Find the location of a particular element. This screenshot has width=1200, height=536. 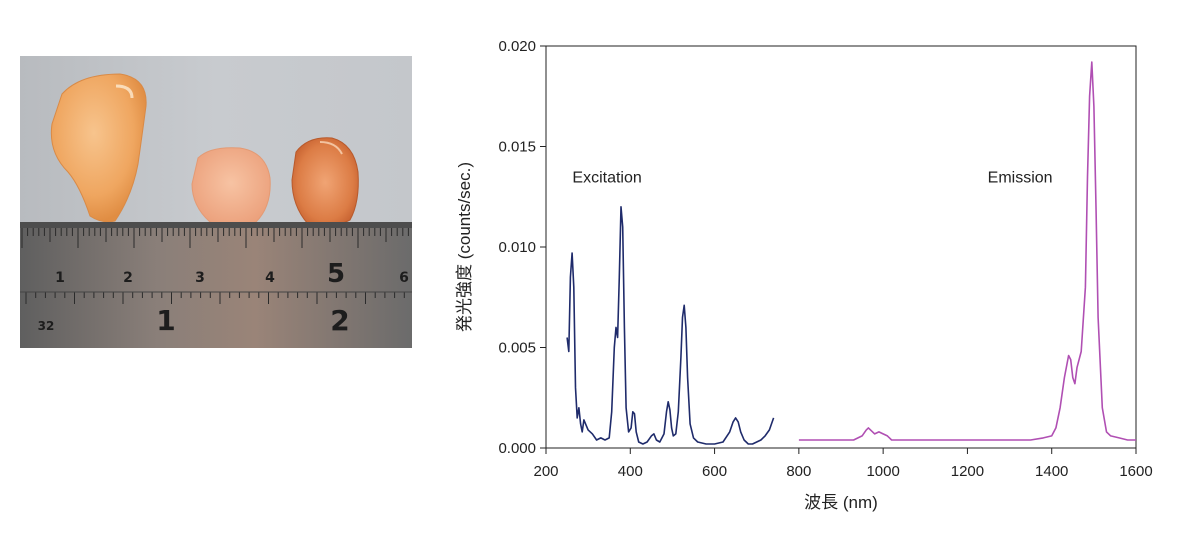

ruler-label-bottom: 32 is located at coordinates (46, 326).